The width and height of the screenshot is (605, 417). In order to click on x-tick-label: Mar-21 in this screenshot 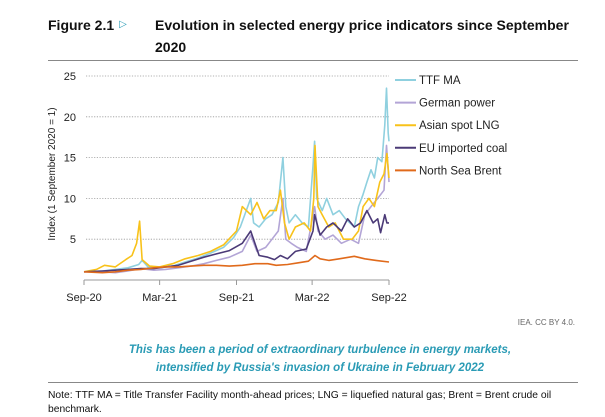, I will do `click(159, 298)`.